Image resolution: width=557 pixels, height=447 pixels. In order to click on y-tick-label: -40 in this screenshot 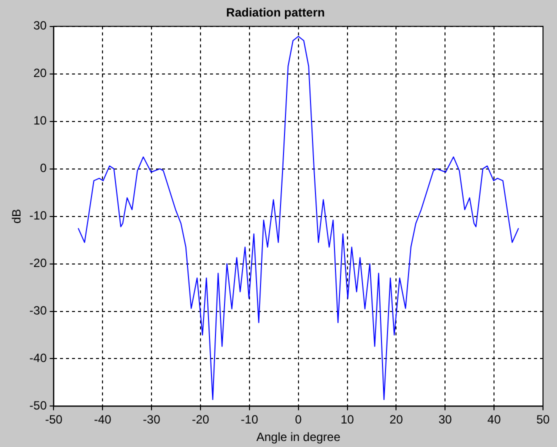, I will do `click(38, 358)`.